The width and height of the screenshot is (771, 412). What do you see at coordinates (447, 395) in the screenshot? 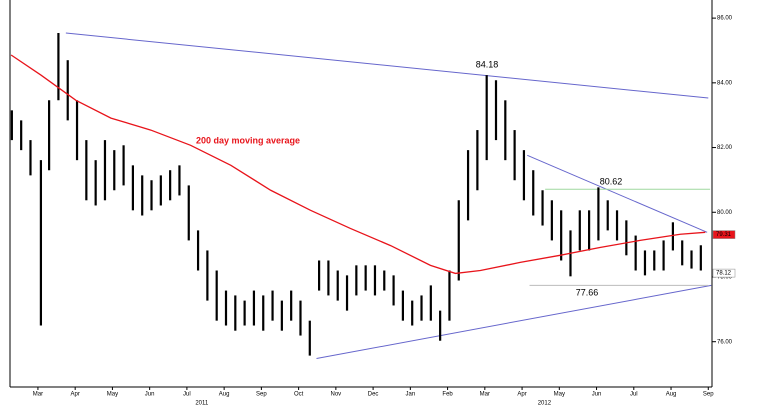
I see `x-tick-label: Feb` at bounding box center [447, 395].